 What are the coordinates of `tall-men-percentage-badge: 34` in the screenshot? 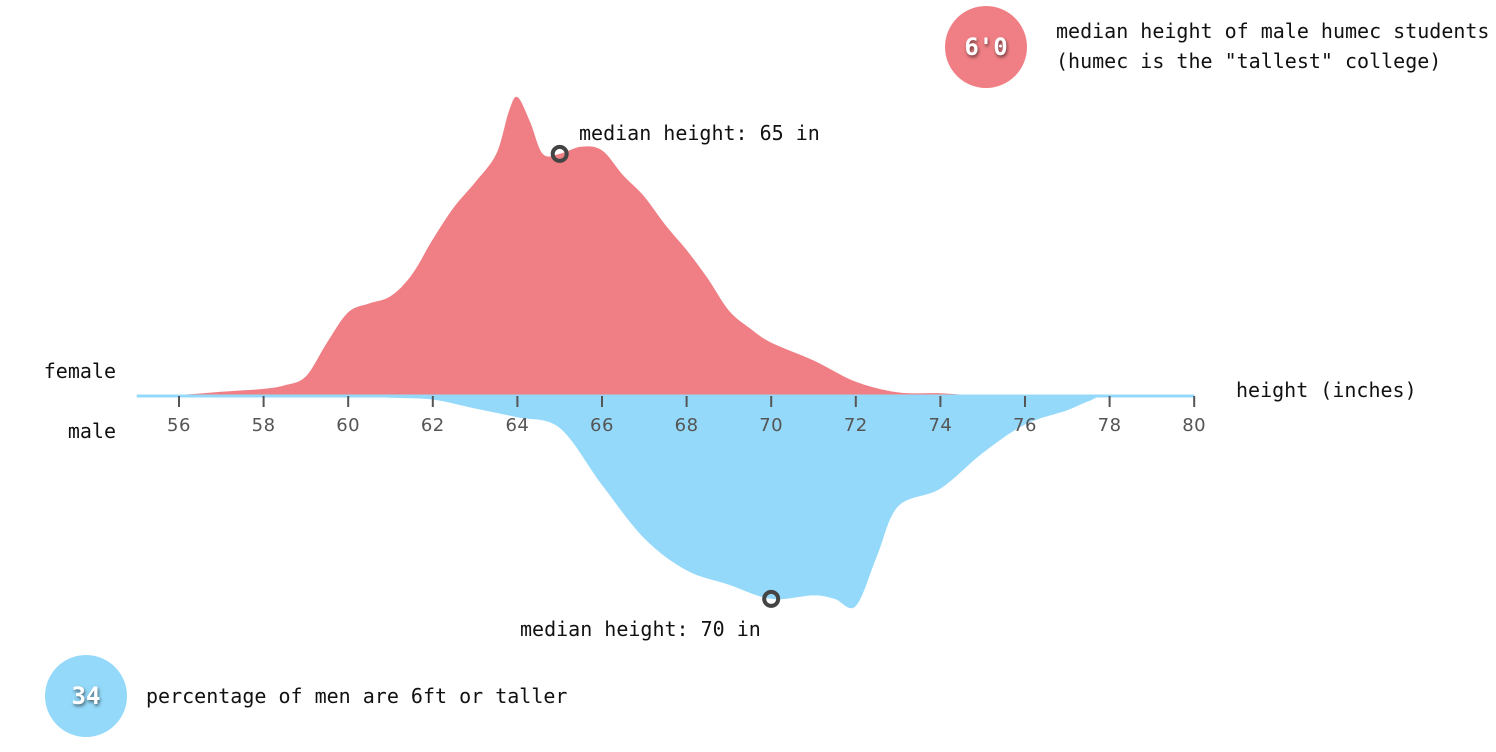 It's located at (86, 696).